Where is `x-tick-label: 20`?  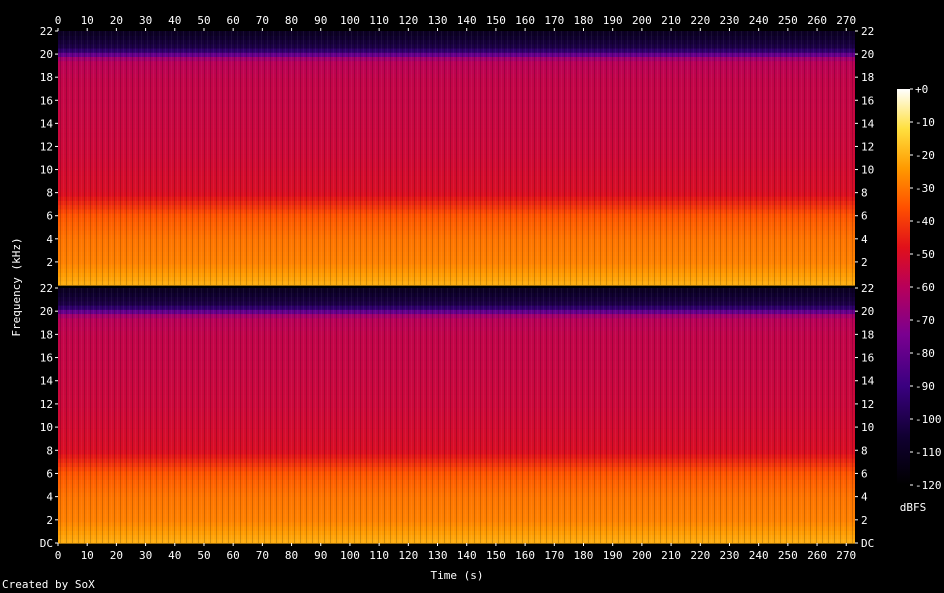 x-tick-label: 20 is located at coordinates (116, 555).